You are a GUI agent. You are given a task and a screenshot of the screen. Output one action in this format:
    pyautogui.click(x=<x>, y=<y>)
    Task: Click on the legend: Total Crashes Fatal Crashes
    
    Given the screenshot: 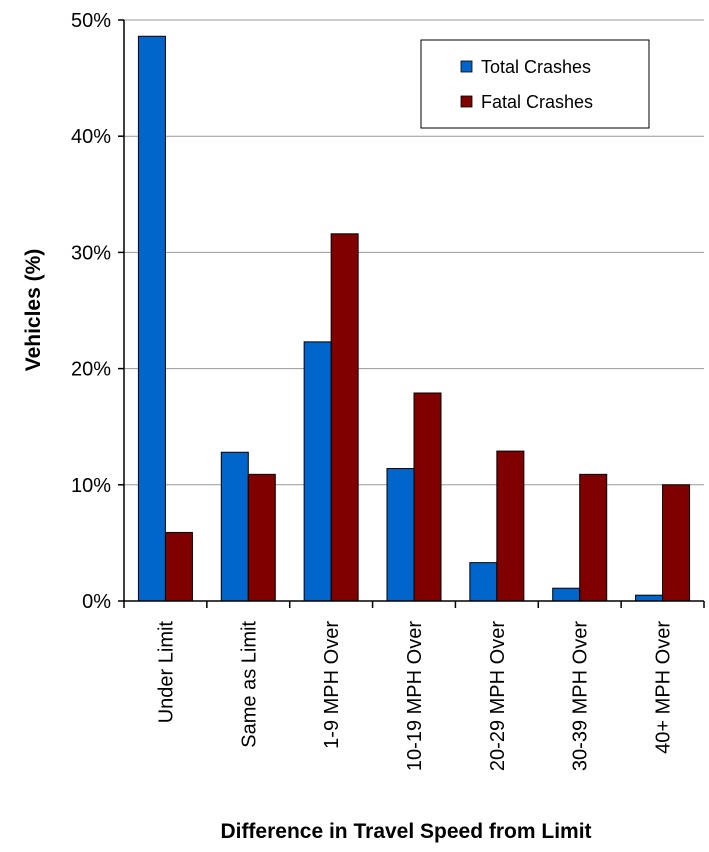 What is the action you would take?
    pyautogui.click(x=535, y=84)
    